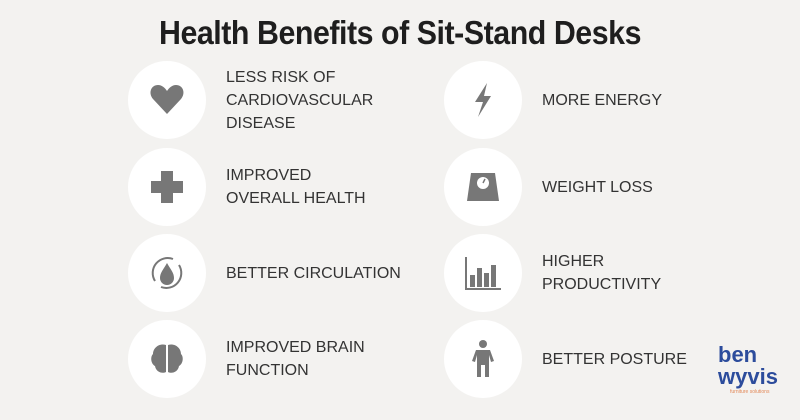 This screenshot has width=800, height=420. I want to click on benefit-label: MORE ENERGY, so click(602, 100).